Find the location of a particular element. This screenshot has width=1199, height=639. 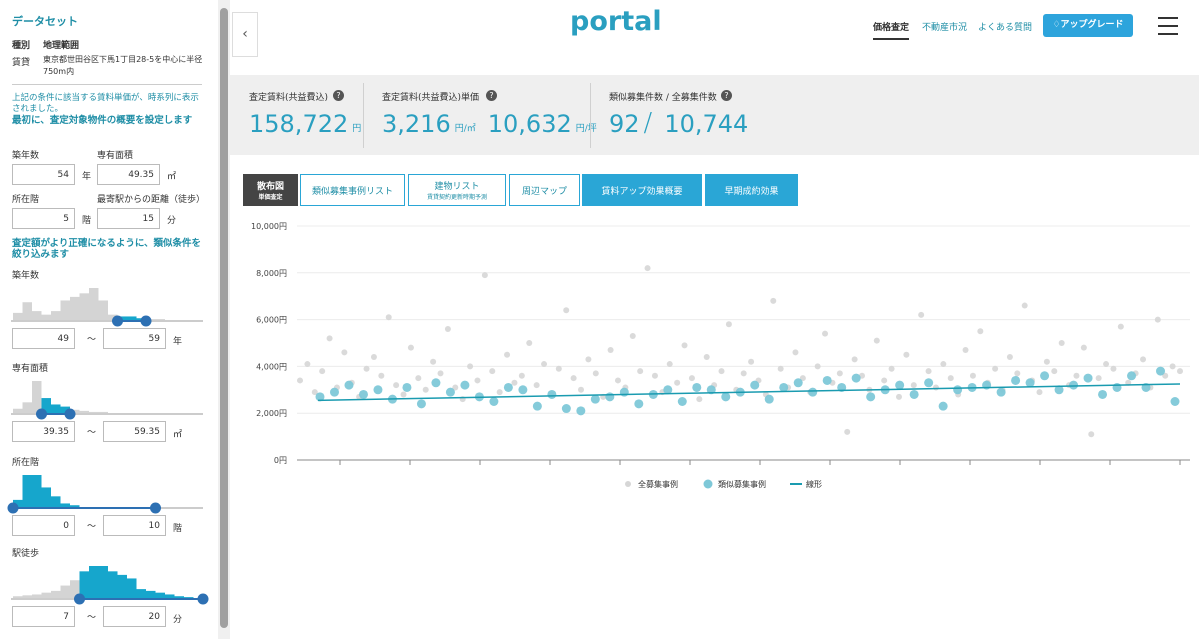

tab: 周辺マップ is located at coordinates (544, 190).